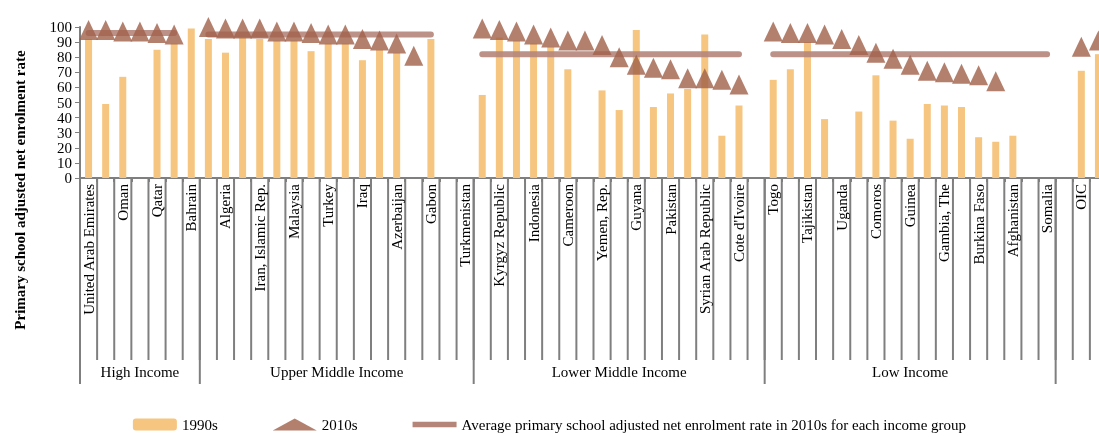  I want to click on legend-label: Average primary school adjusted net enrolment rate in 2010s for each income group, so click(714, 424).